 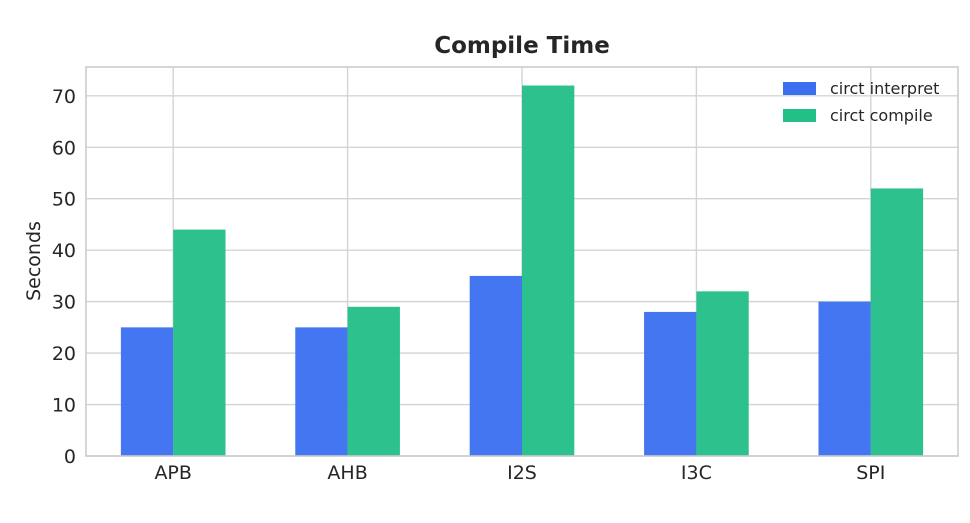 I want to click on y-tick-label: 10, so click(x=64, y=406).